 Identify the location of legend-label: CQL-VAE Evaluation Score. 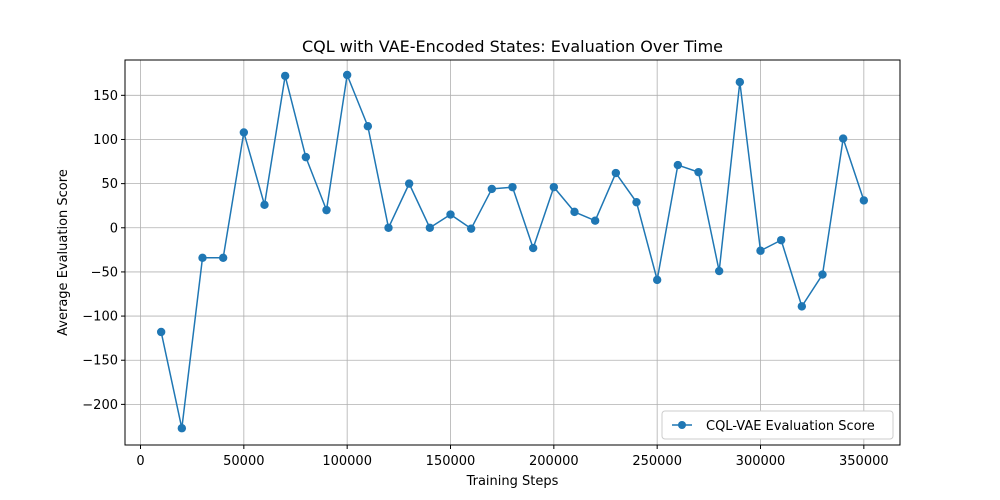
(790, 426).